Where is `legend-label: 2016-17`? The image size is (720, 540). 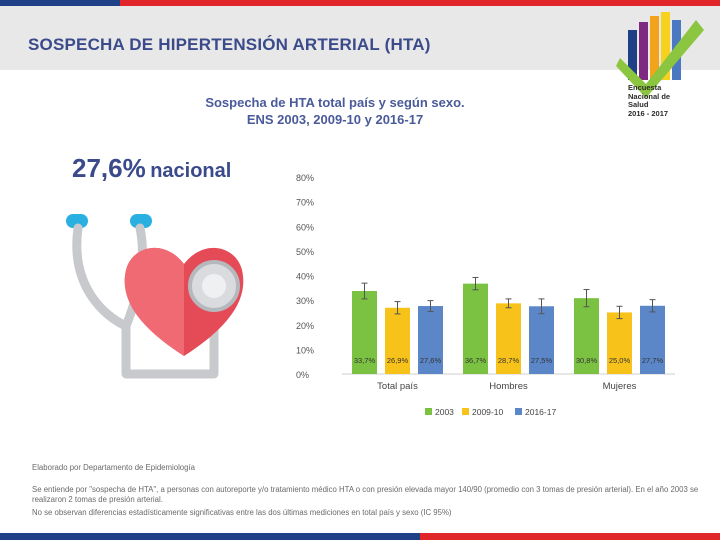 legend-label: 2016-17 is located at coordinates (540, 412).